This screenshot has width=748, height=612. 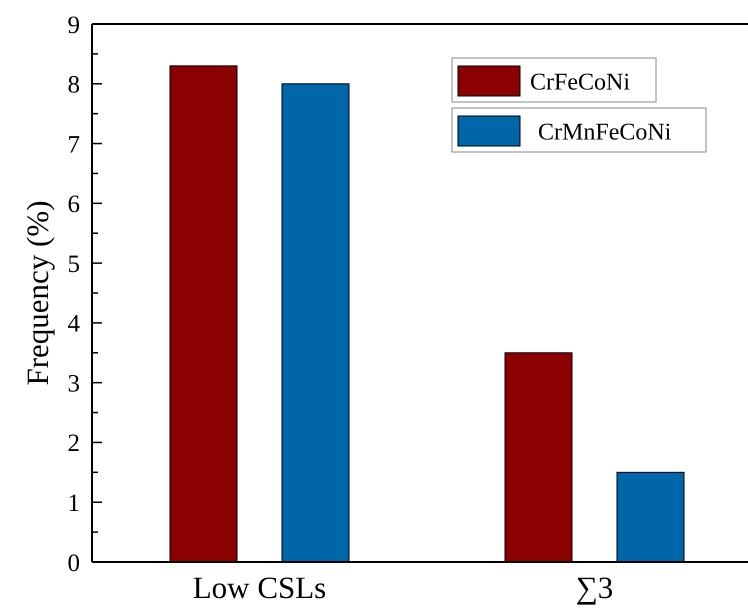 What do you see at coordinates (37, 293) in the screenshot?
I see `y-axis-title: Frequency (%)` at bounding box center [37, 293].